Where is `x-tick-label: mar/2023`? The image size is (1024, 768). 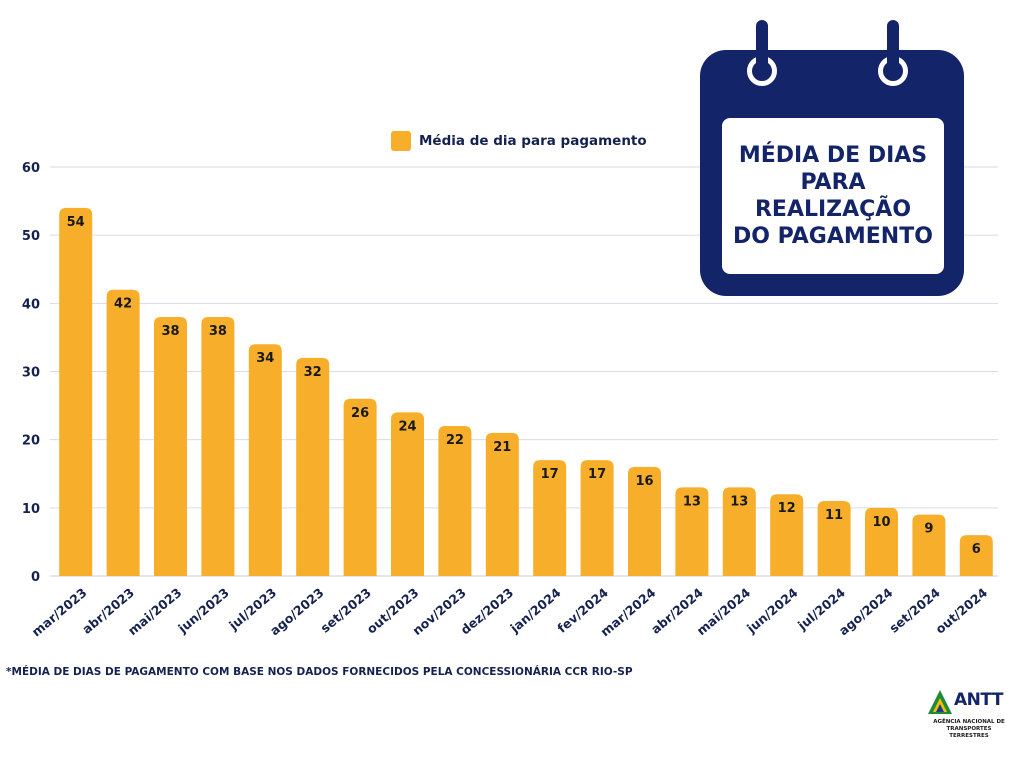
x-tick-label: mar/2023 is located at coordinates (59, 612).